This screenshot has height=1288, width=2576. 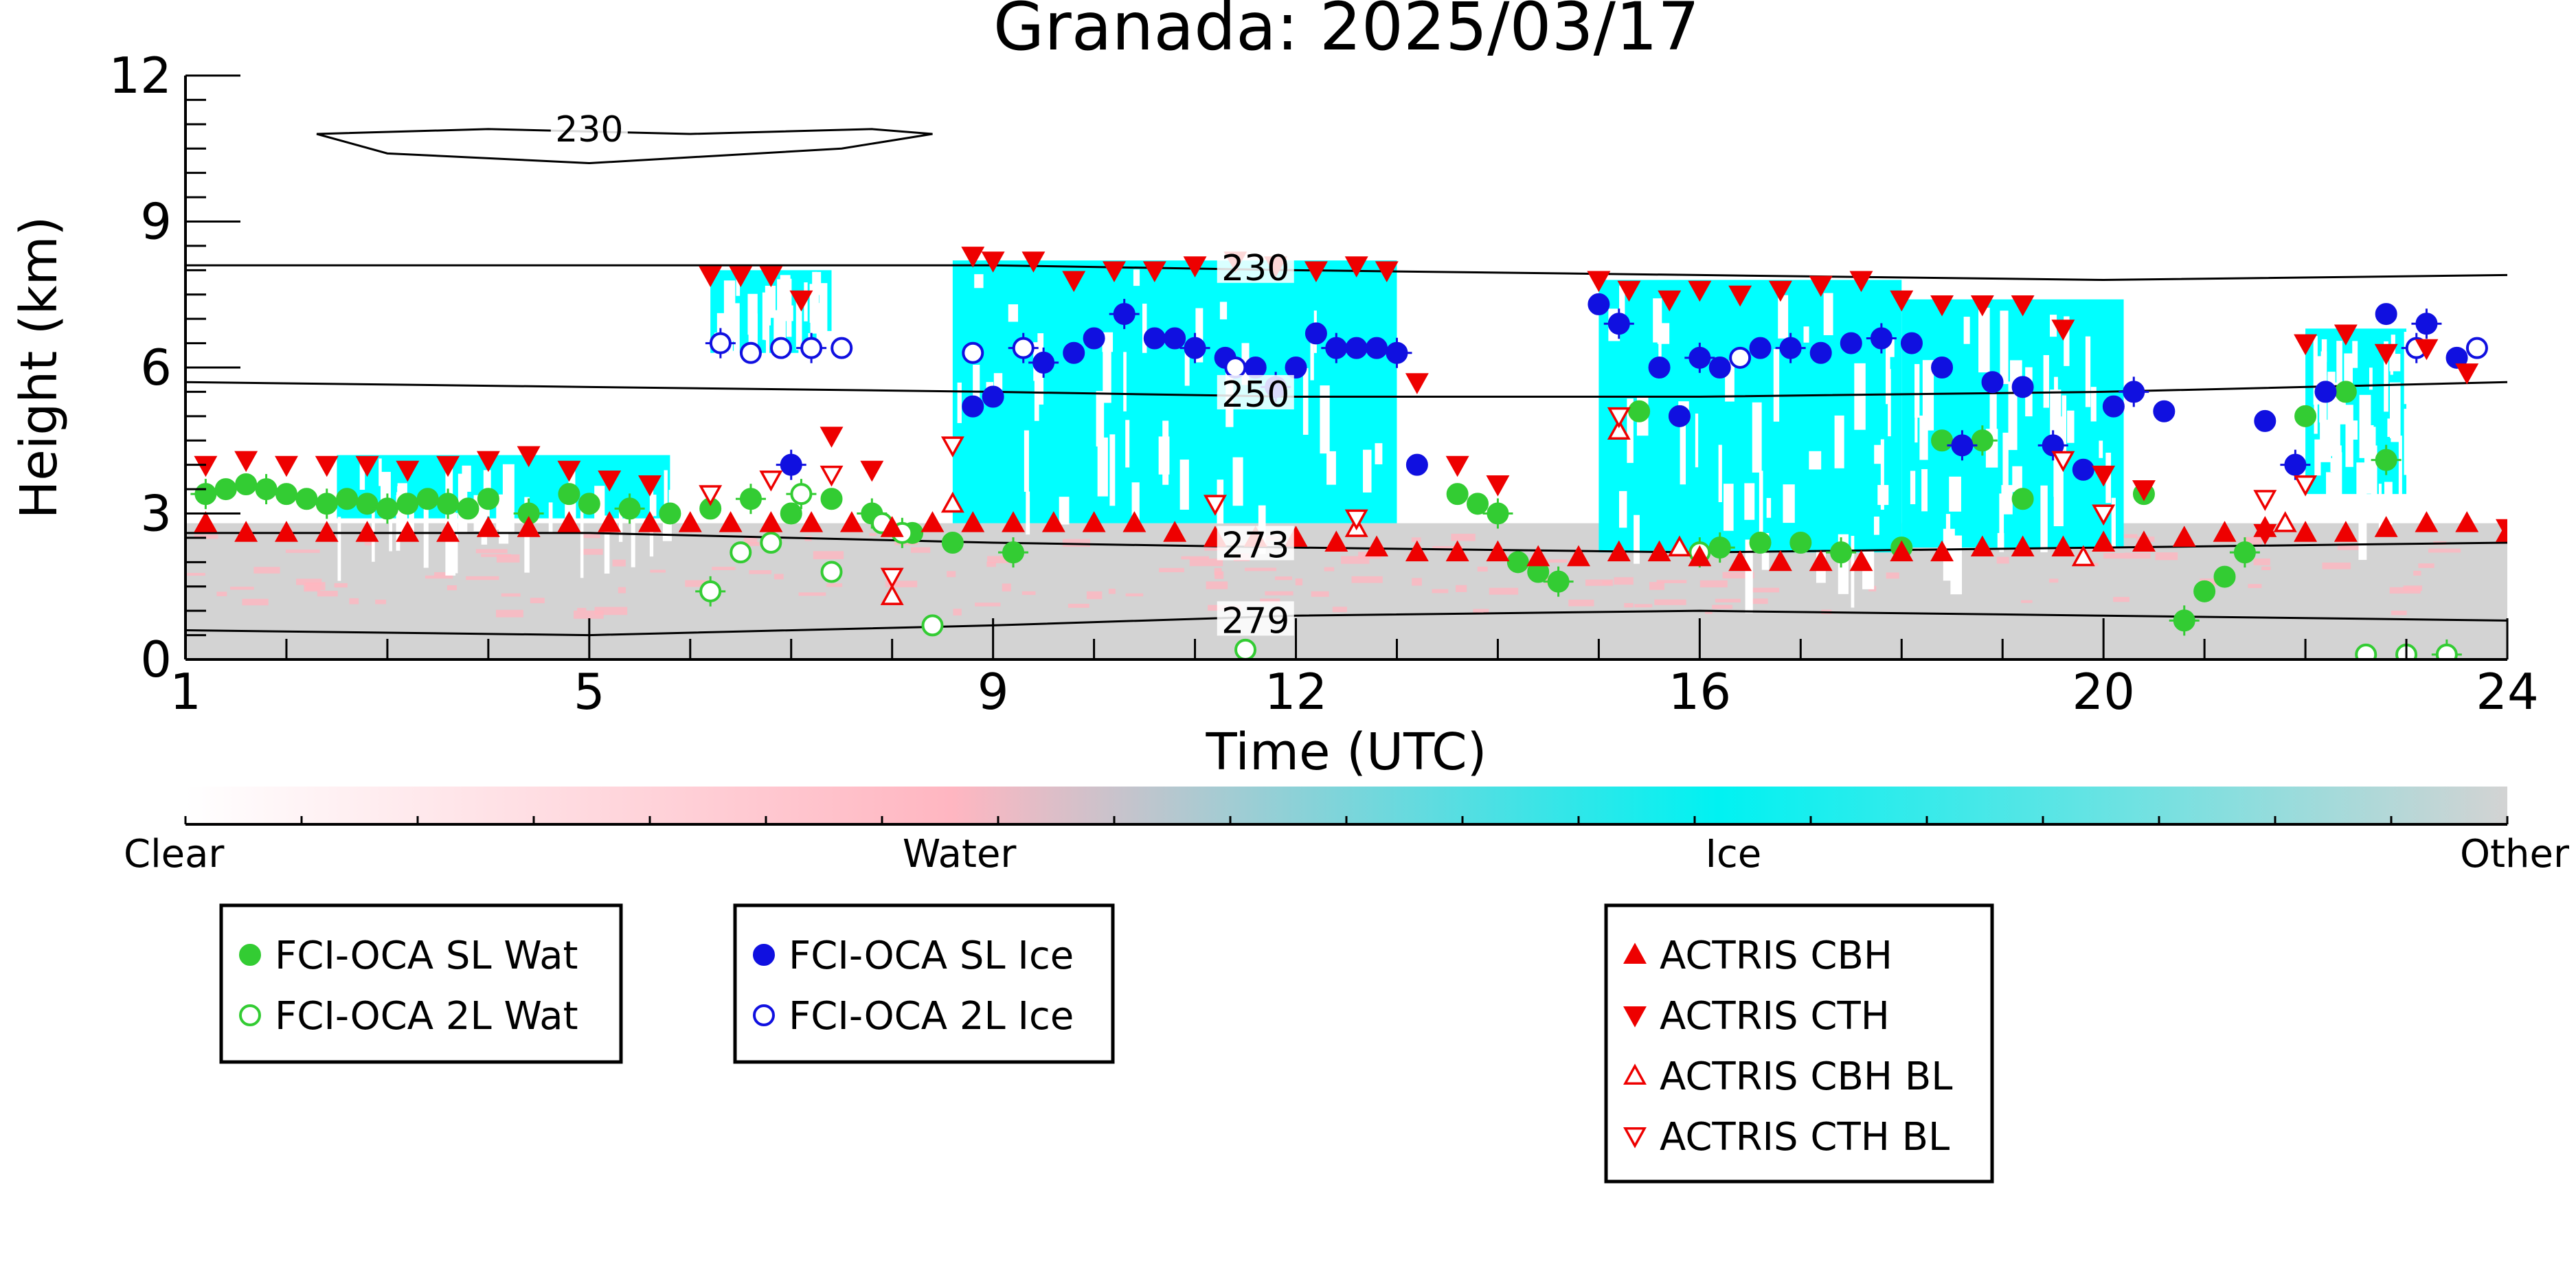 What do you see at coordinates (1346, 752) in the screenshot?
I see `x-axis-label: Time (UTC)` at bounding box center [1346, 752].